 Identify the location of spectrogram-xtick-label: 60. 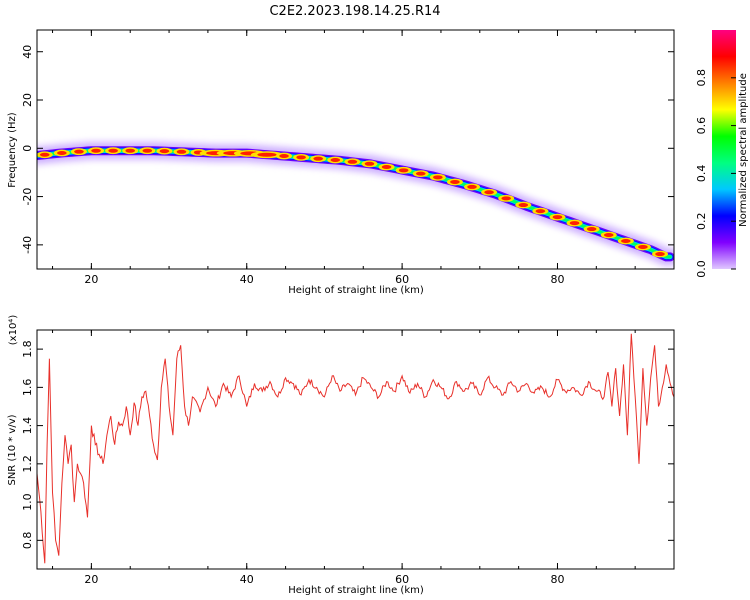
(402, 279).